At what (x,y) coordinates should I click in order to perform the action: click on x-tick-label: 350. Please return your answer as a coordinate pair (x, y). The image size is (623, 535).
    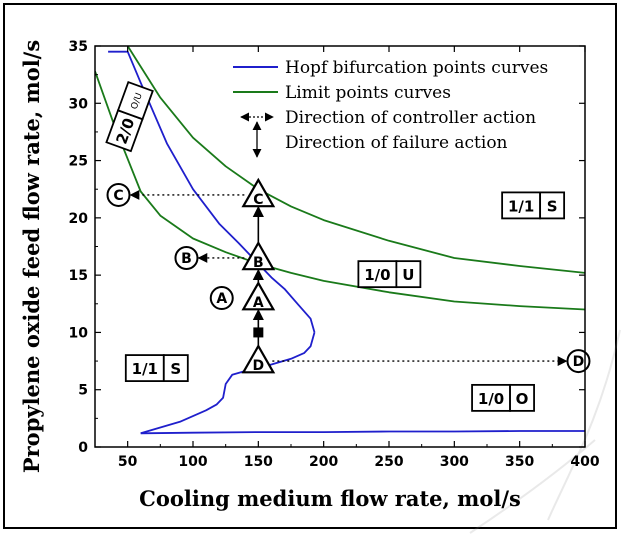
    Looking at the image, I should click on (519, 462).